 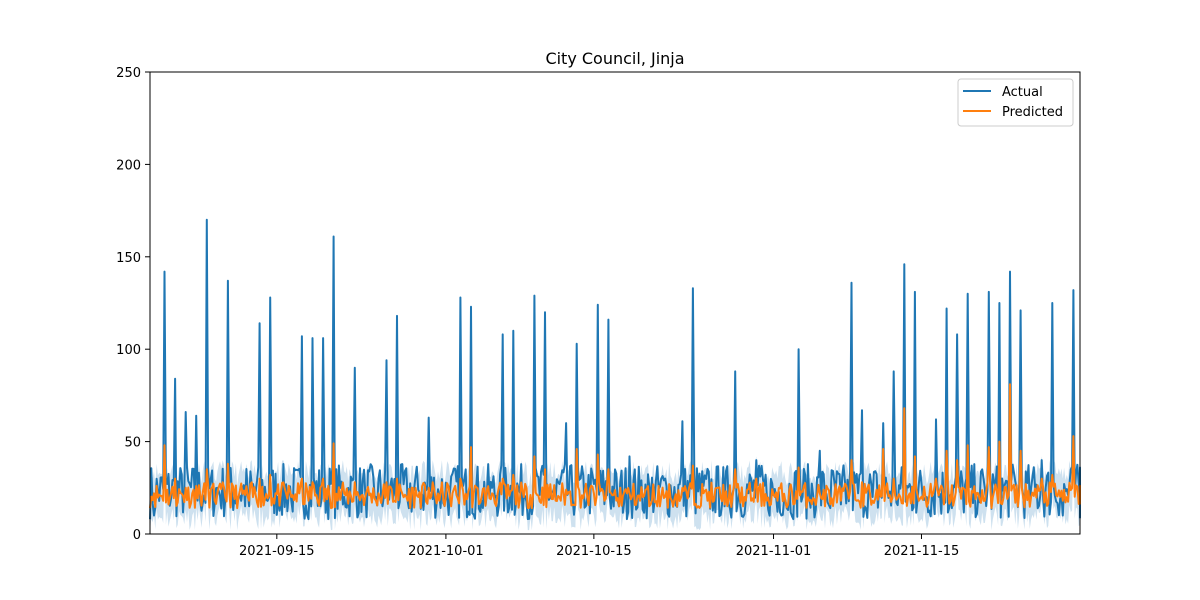 I want to click on x-tick-label: 2021-11-15, so click(x=922, y=551).